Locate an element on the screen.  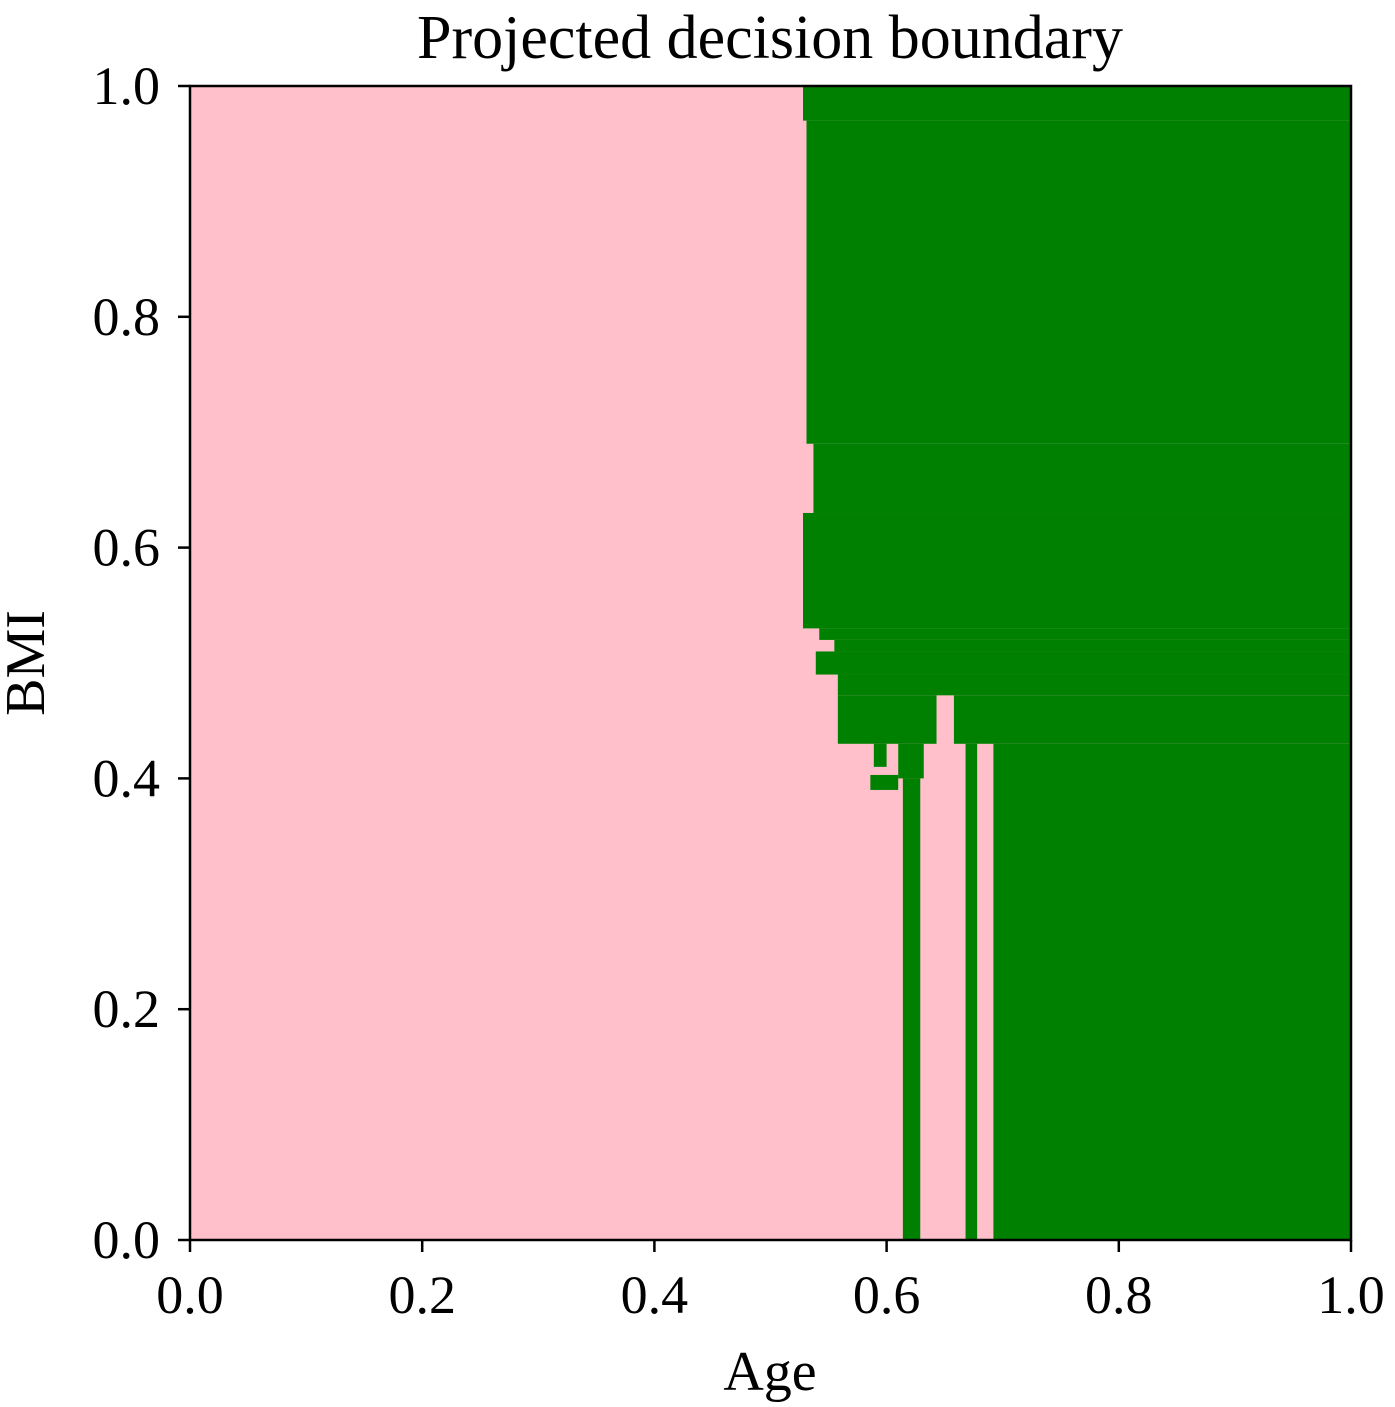
y-axis: 0.0 0.2 0.4 0.6 0.8 1.0 is located at coordinates (141, 663).